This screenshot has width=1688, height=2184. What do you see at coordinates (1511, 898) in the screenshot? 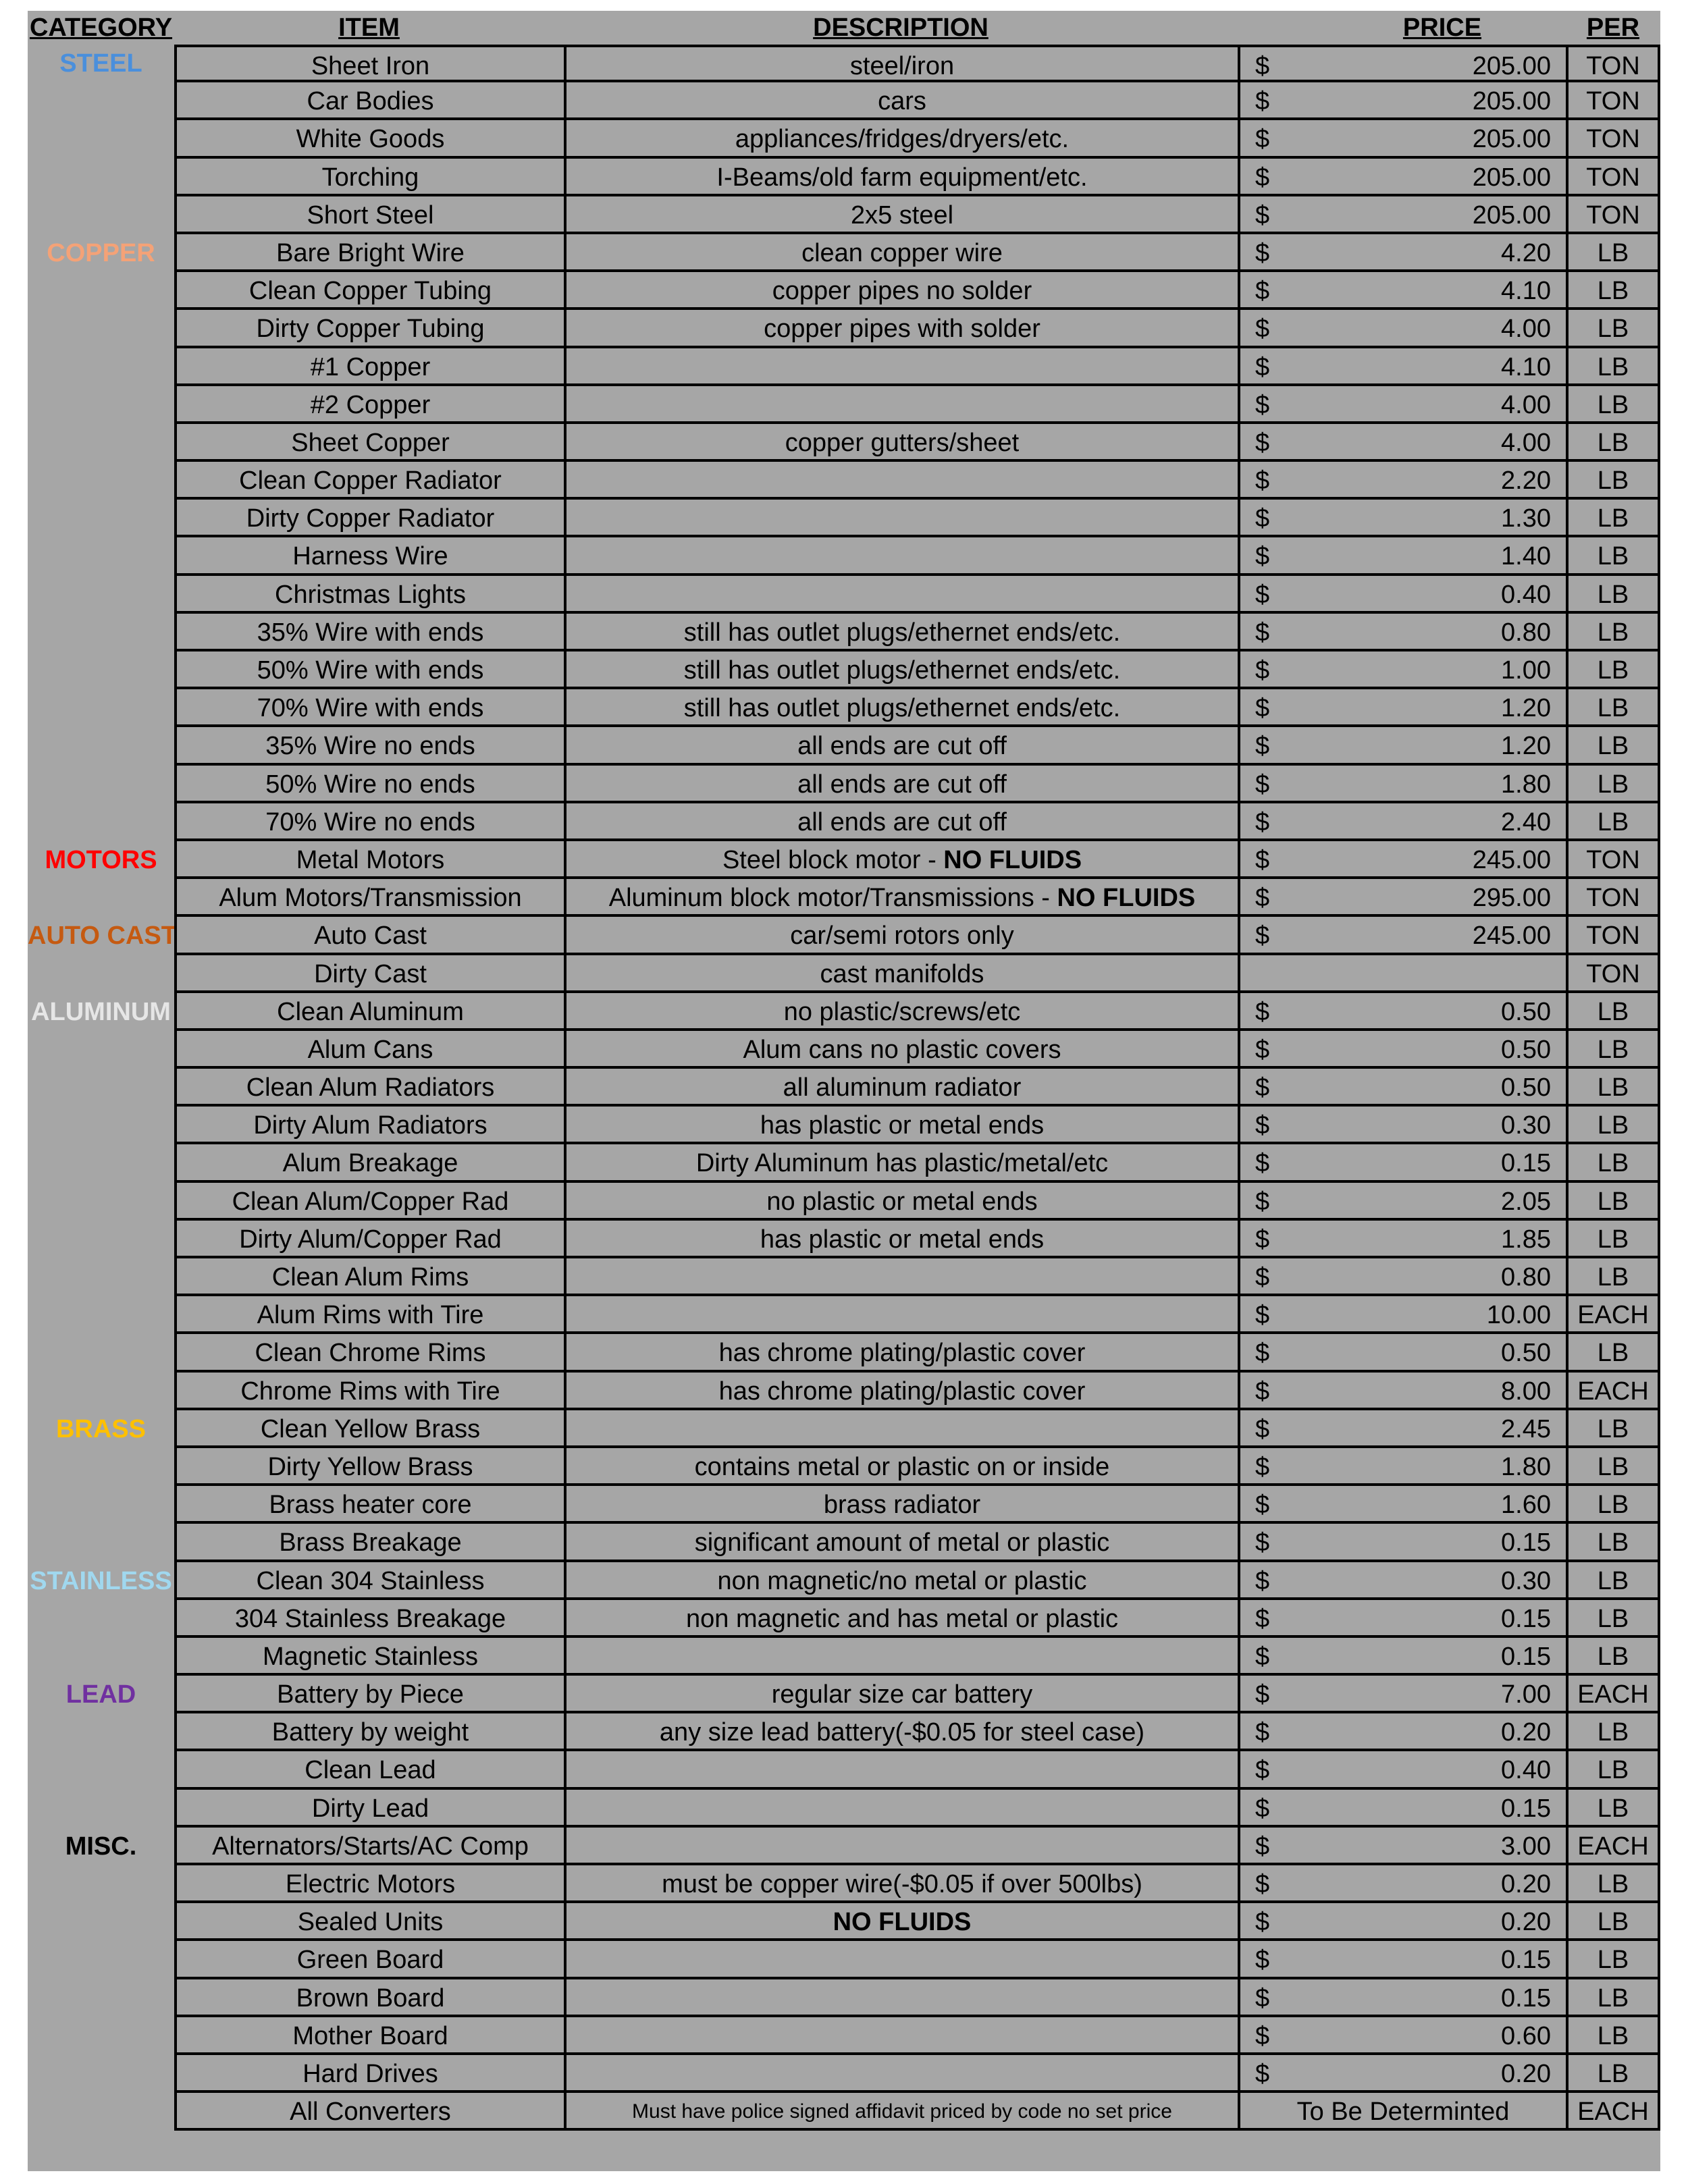
I see `price-amount: 295.00` at bounding box center [1511, 898].